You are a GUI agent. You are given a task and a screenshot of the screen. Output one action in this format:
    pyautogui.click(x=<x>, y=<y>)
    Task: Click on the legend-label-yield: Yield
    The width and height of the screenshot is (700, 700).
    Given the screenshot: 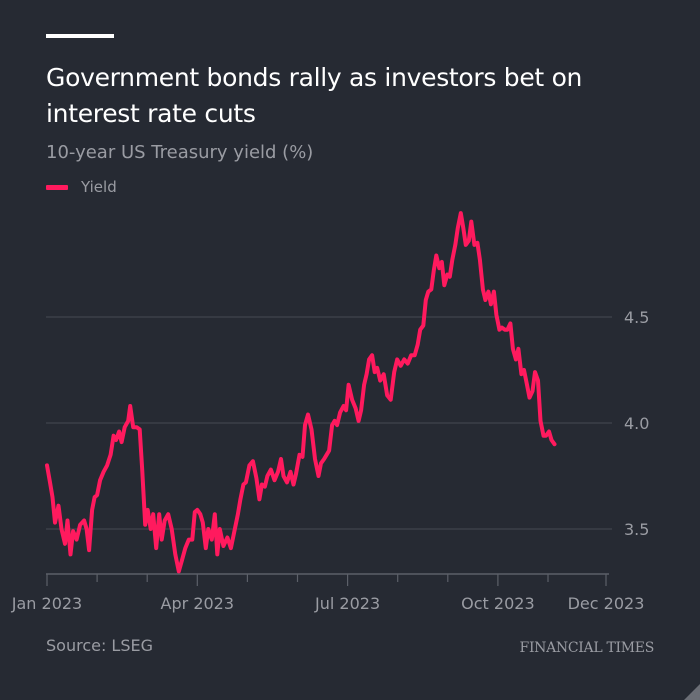 What is the action you would take?
    pyautogui.click(x=99, y=187)
    